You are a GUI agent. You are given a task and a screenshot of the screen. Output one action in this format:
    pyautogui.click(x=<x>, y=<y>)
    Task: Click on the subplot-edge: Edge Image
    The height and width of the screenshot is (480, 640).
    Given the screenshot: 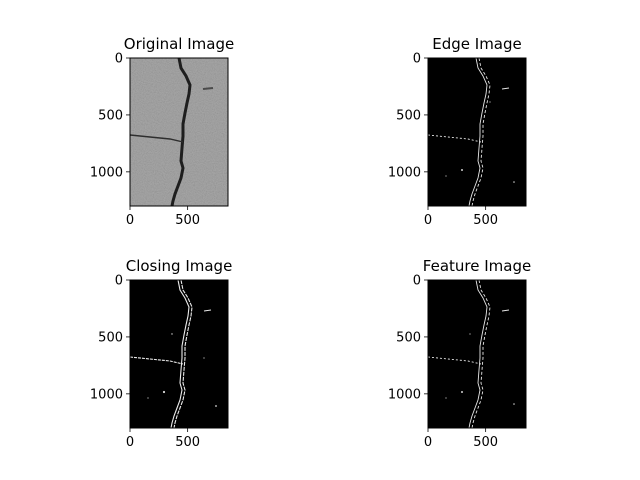 What is the action you would take?
    pyautogui.click(x=477, y=121)
    